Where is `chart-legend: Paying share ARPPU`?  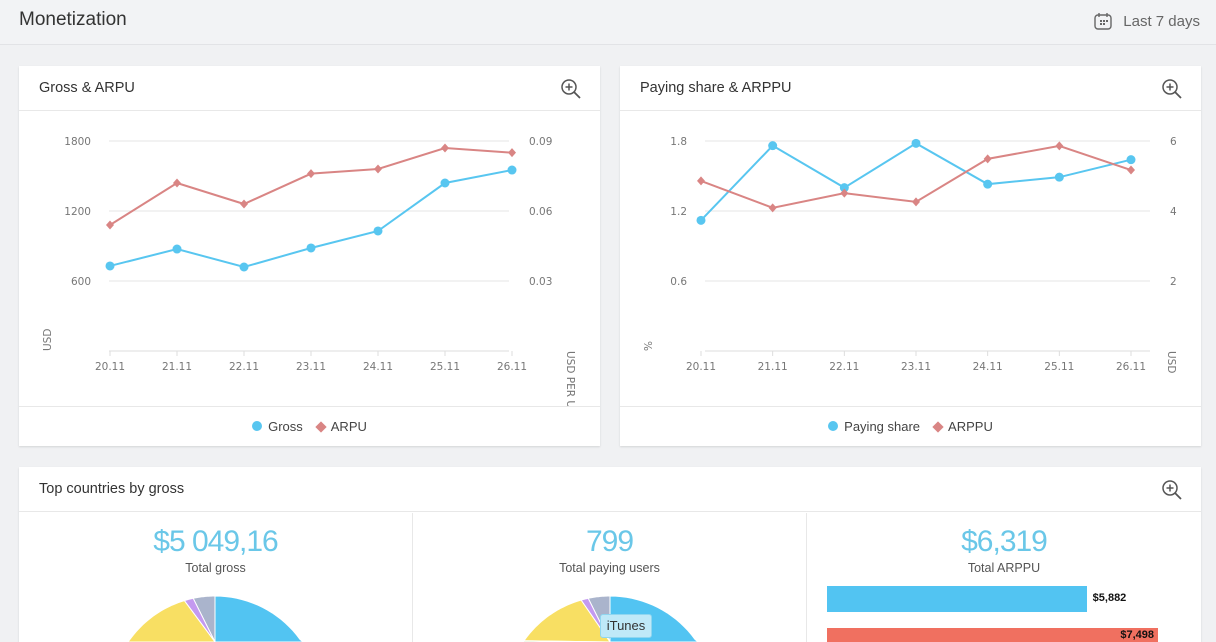 chart-legend: Paying share ARPPU is located at coordinates (910, 426).